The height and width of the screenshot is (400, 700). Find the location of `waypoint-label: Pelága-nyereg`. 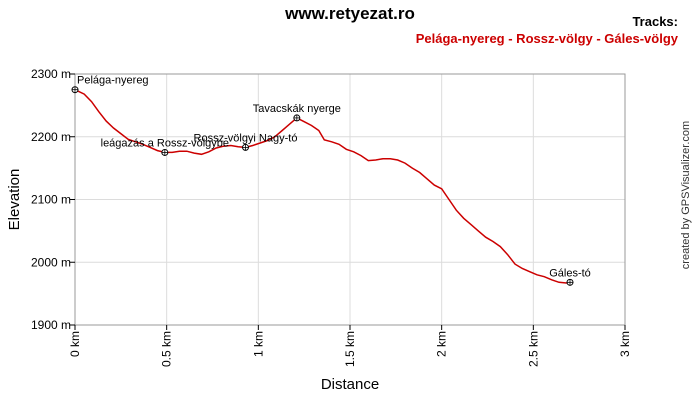

waypoint-label: Pelága-nyereg is located at coordinates (113, 81).